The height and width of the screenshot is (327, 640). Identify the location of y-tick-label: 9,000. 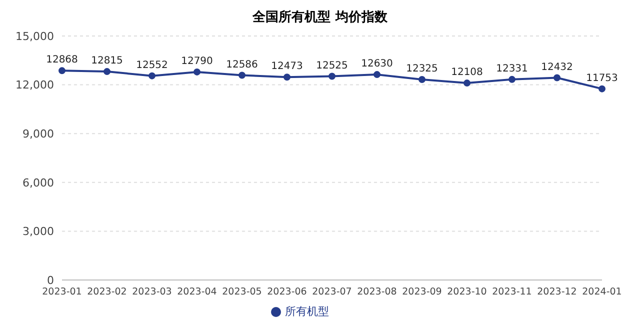
(38, 134).